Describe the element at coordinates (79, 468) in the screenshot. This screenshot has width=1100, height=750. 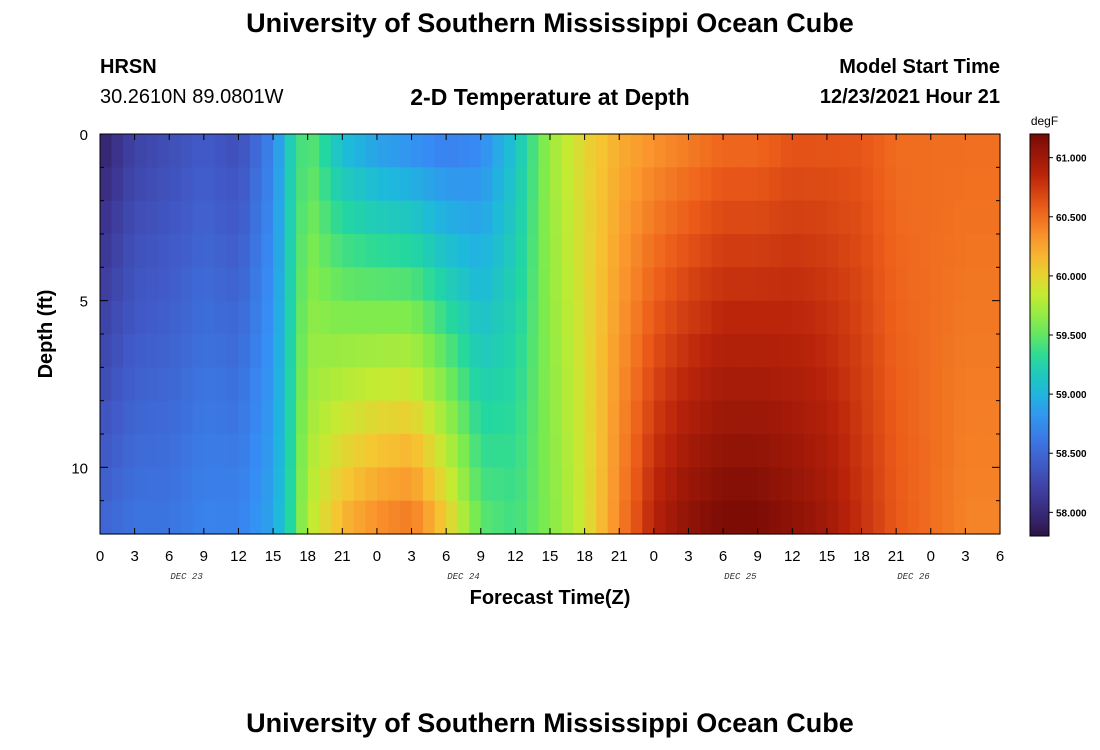
I see `y-tick-label: 10` at that location.